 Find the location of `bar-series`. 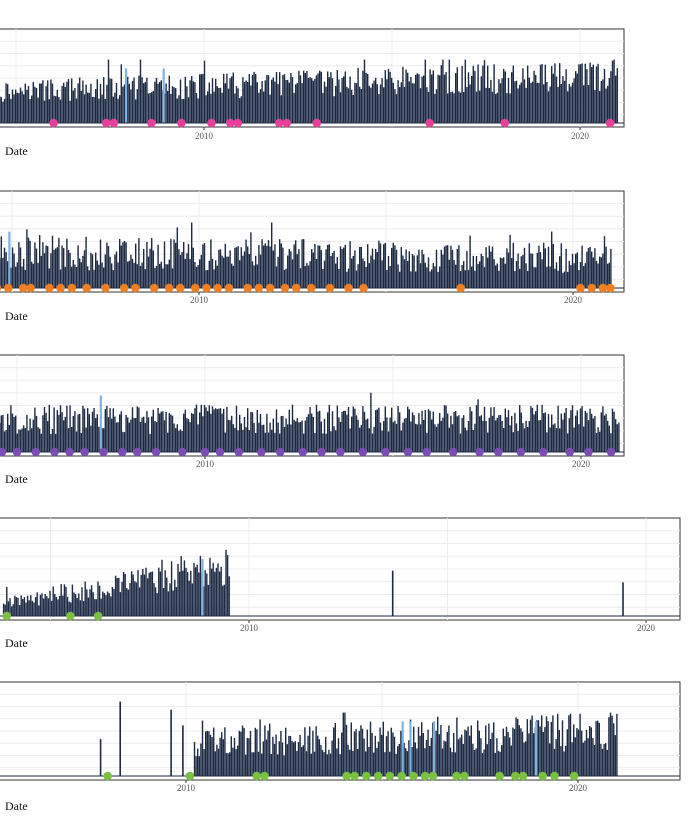

bar-series is located at coordinates (306, 255).